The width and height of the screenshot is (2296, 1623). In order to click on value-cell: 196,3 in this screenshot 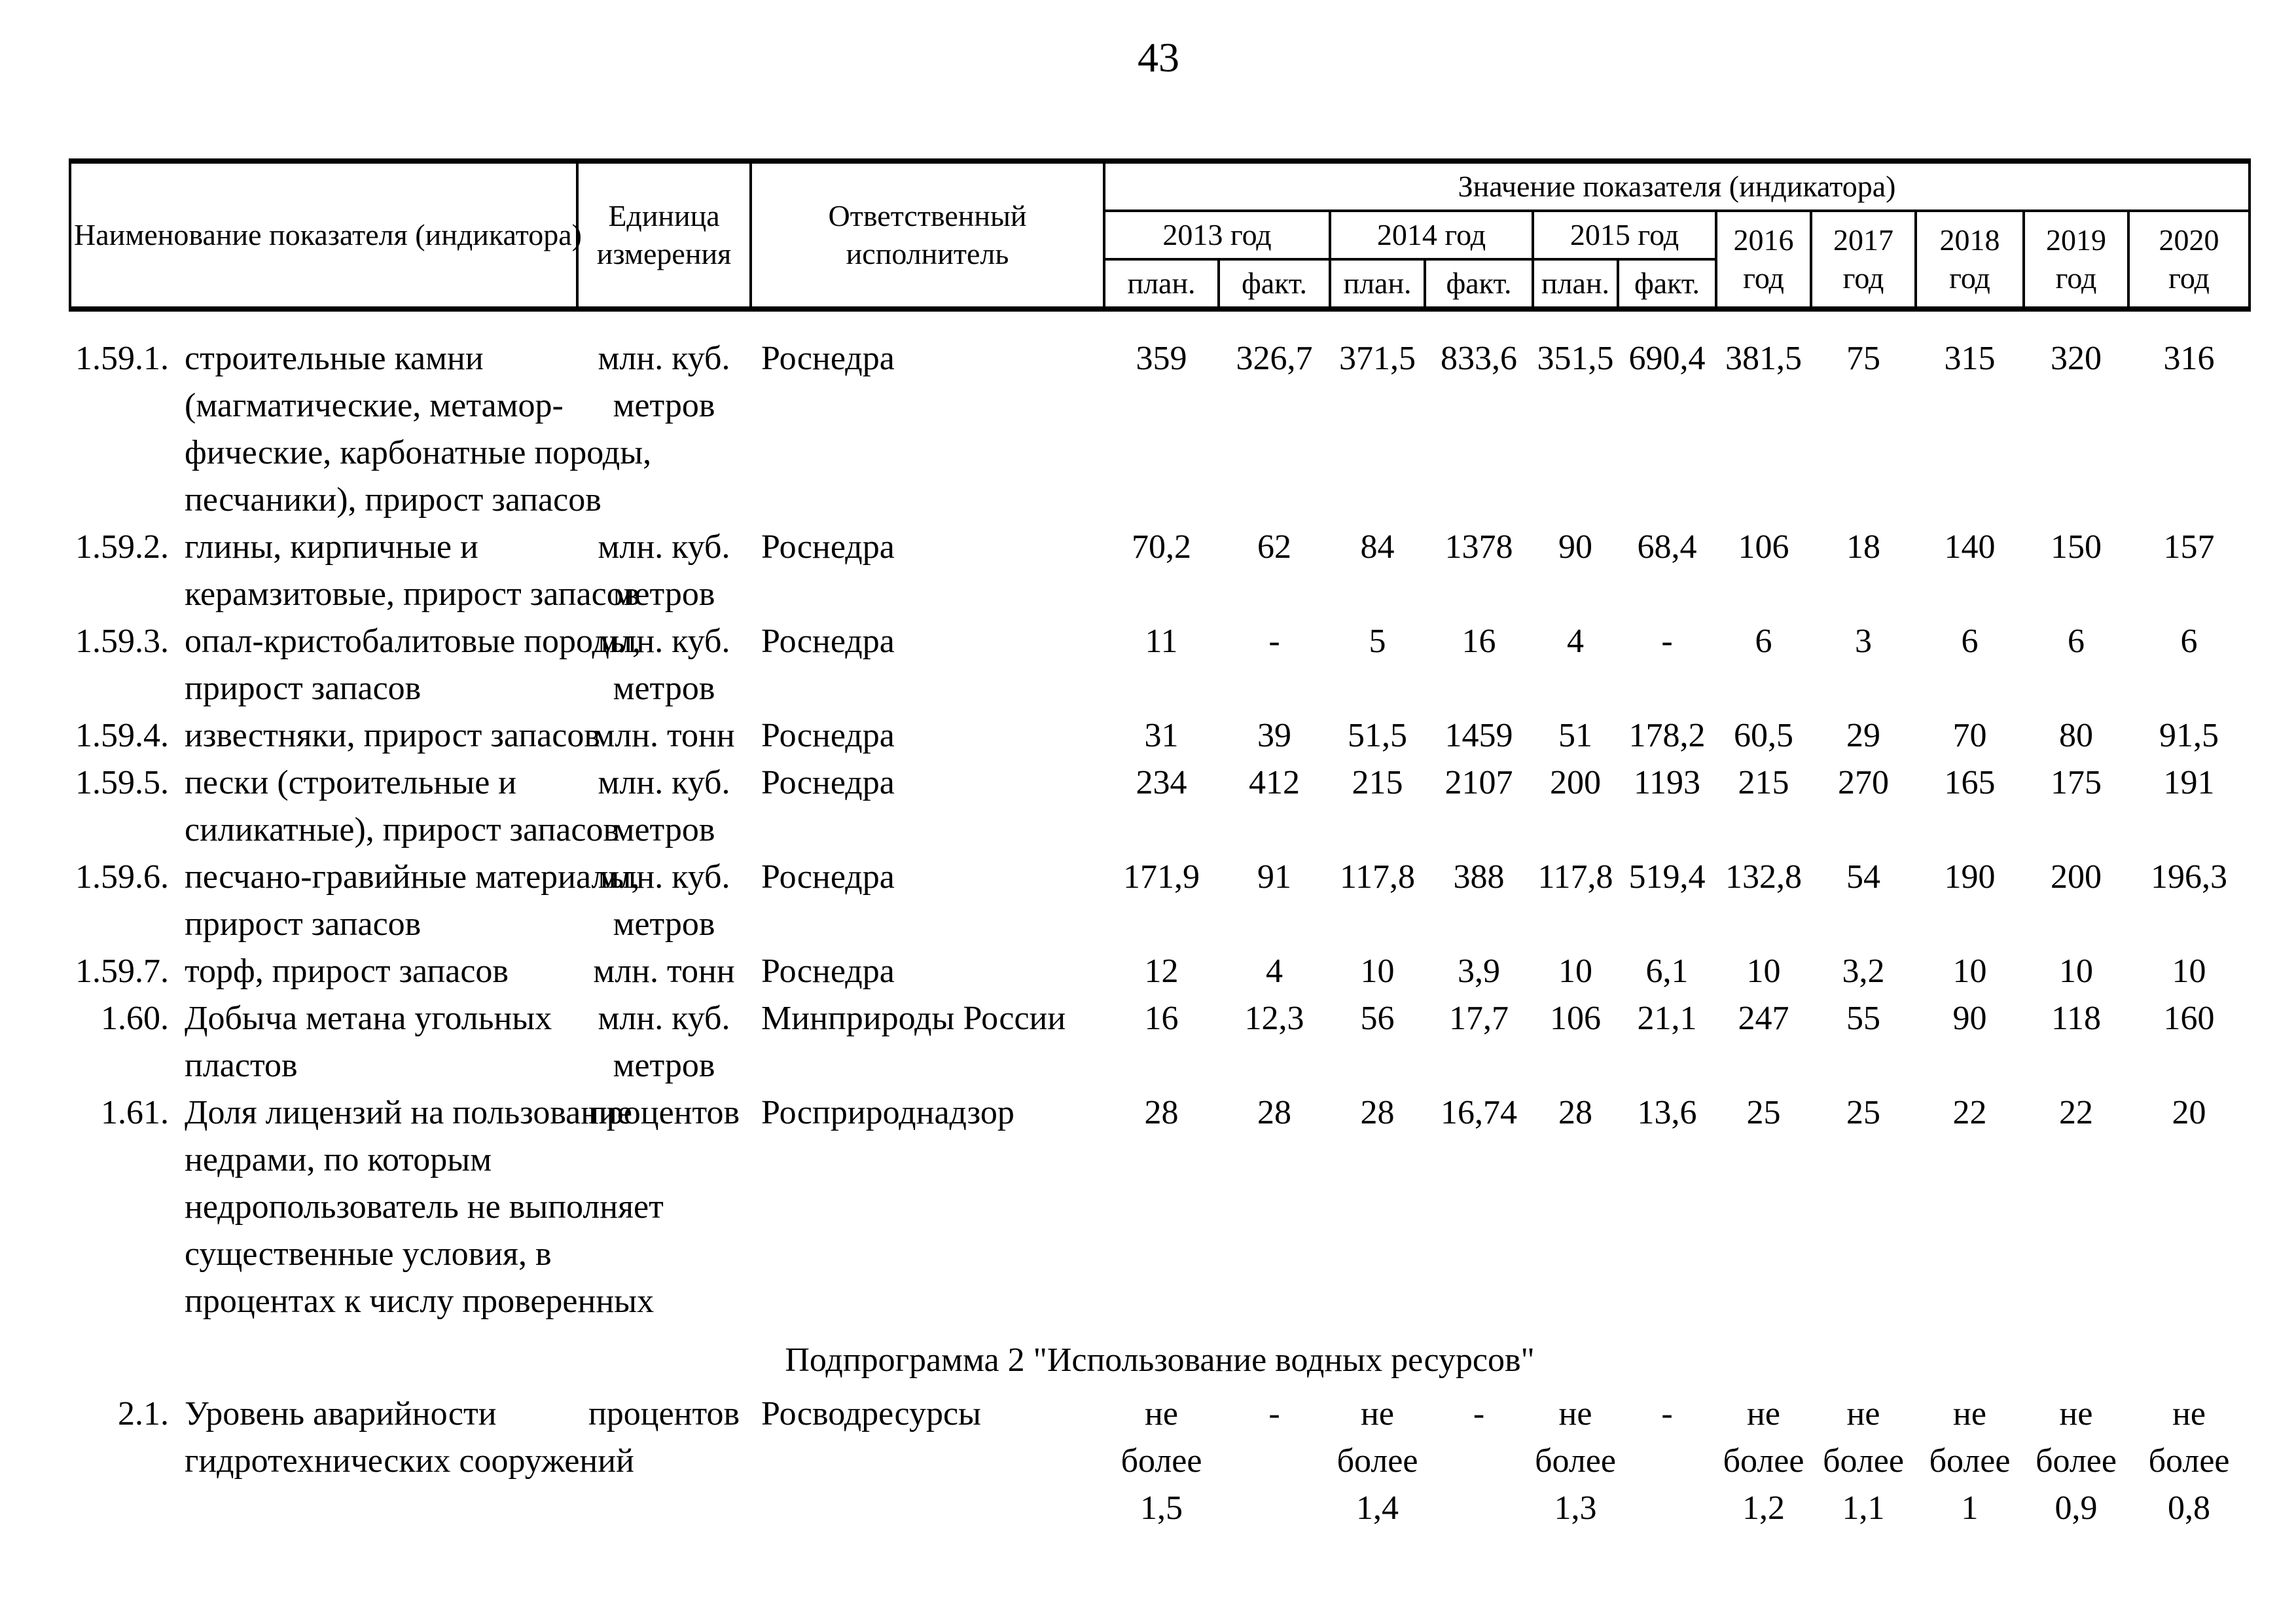, I will do `click(2189, 877)`.